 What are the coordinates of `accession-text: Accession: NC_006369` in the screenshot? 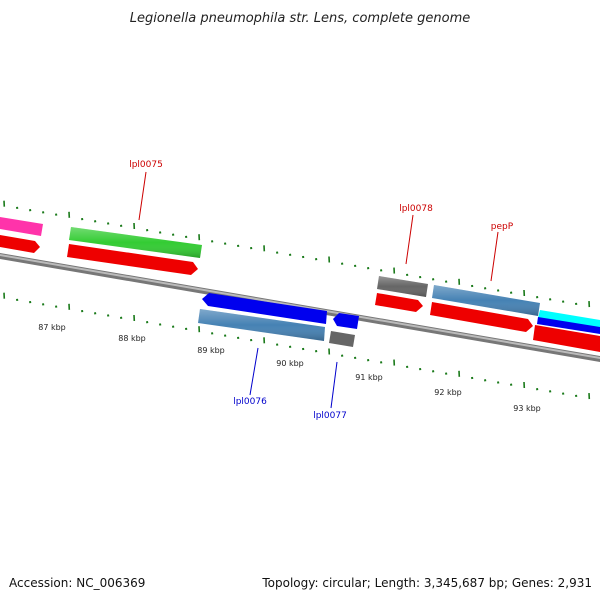 It's located at (77, 583).